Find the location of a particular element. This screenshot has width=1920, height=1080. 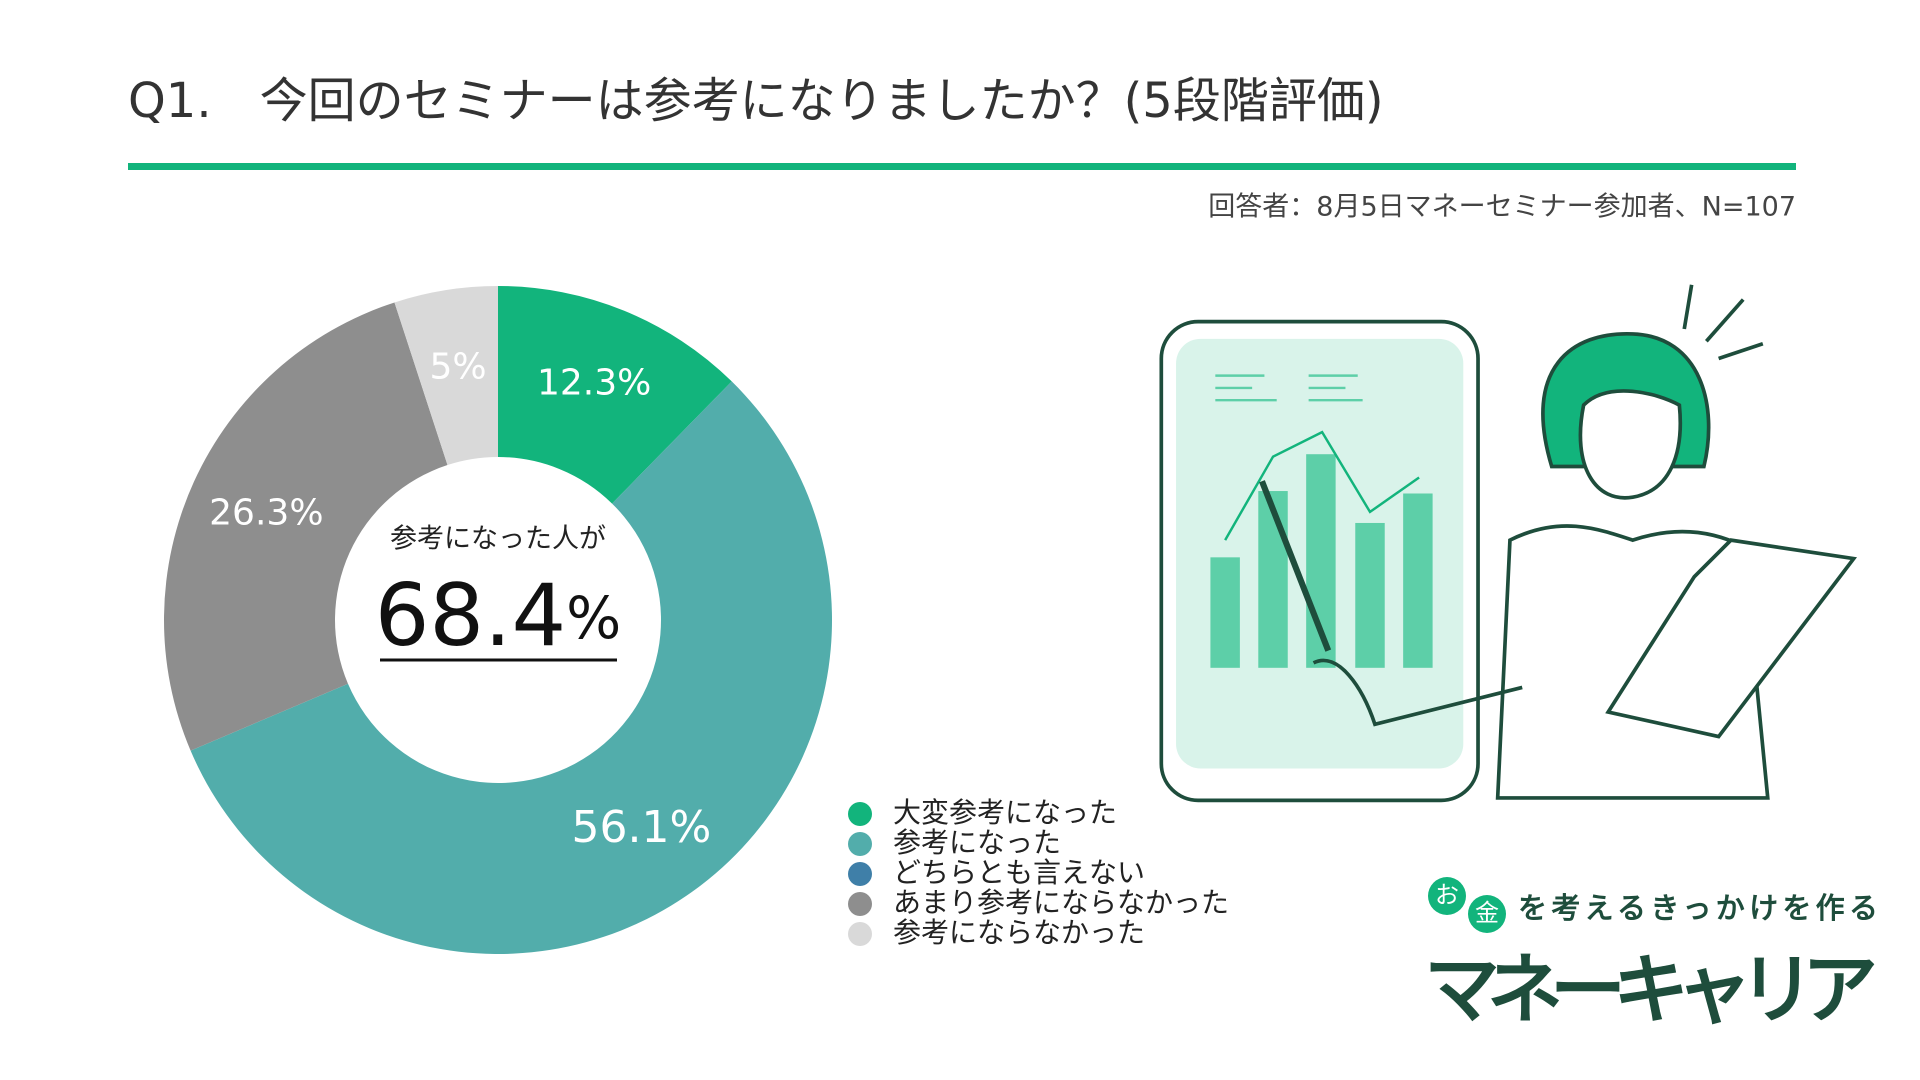

face is located at coordinates (1630, 444).